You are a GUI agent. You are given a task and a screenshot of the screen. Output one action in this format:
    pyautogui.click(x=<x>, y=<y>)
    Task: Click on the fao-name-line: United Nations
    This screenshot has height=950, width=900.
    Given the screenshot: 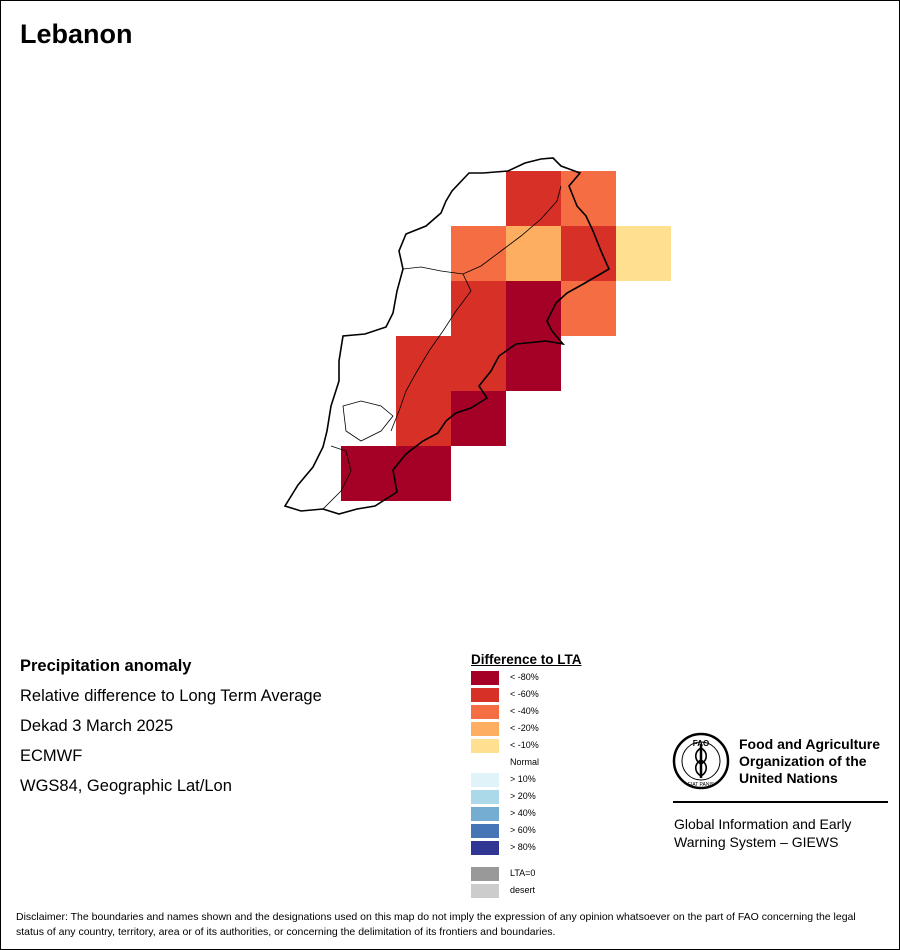 What is the action you would take?
    pyautogui.click(x=788, y=778)
    